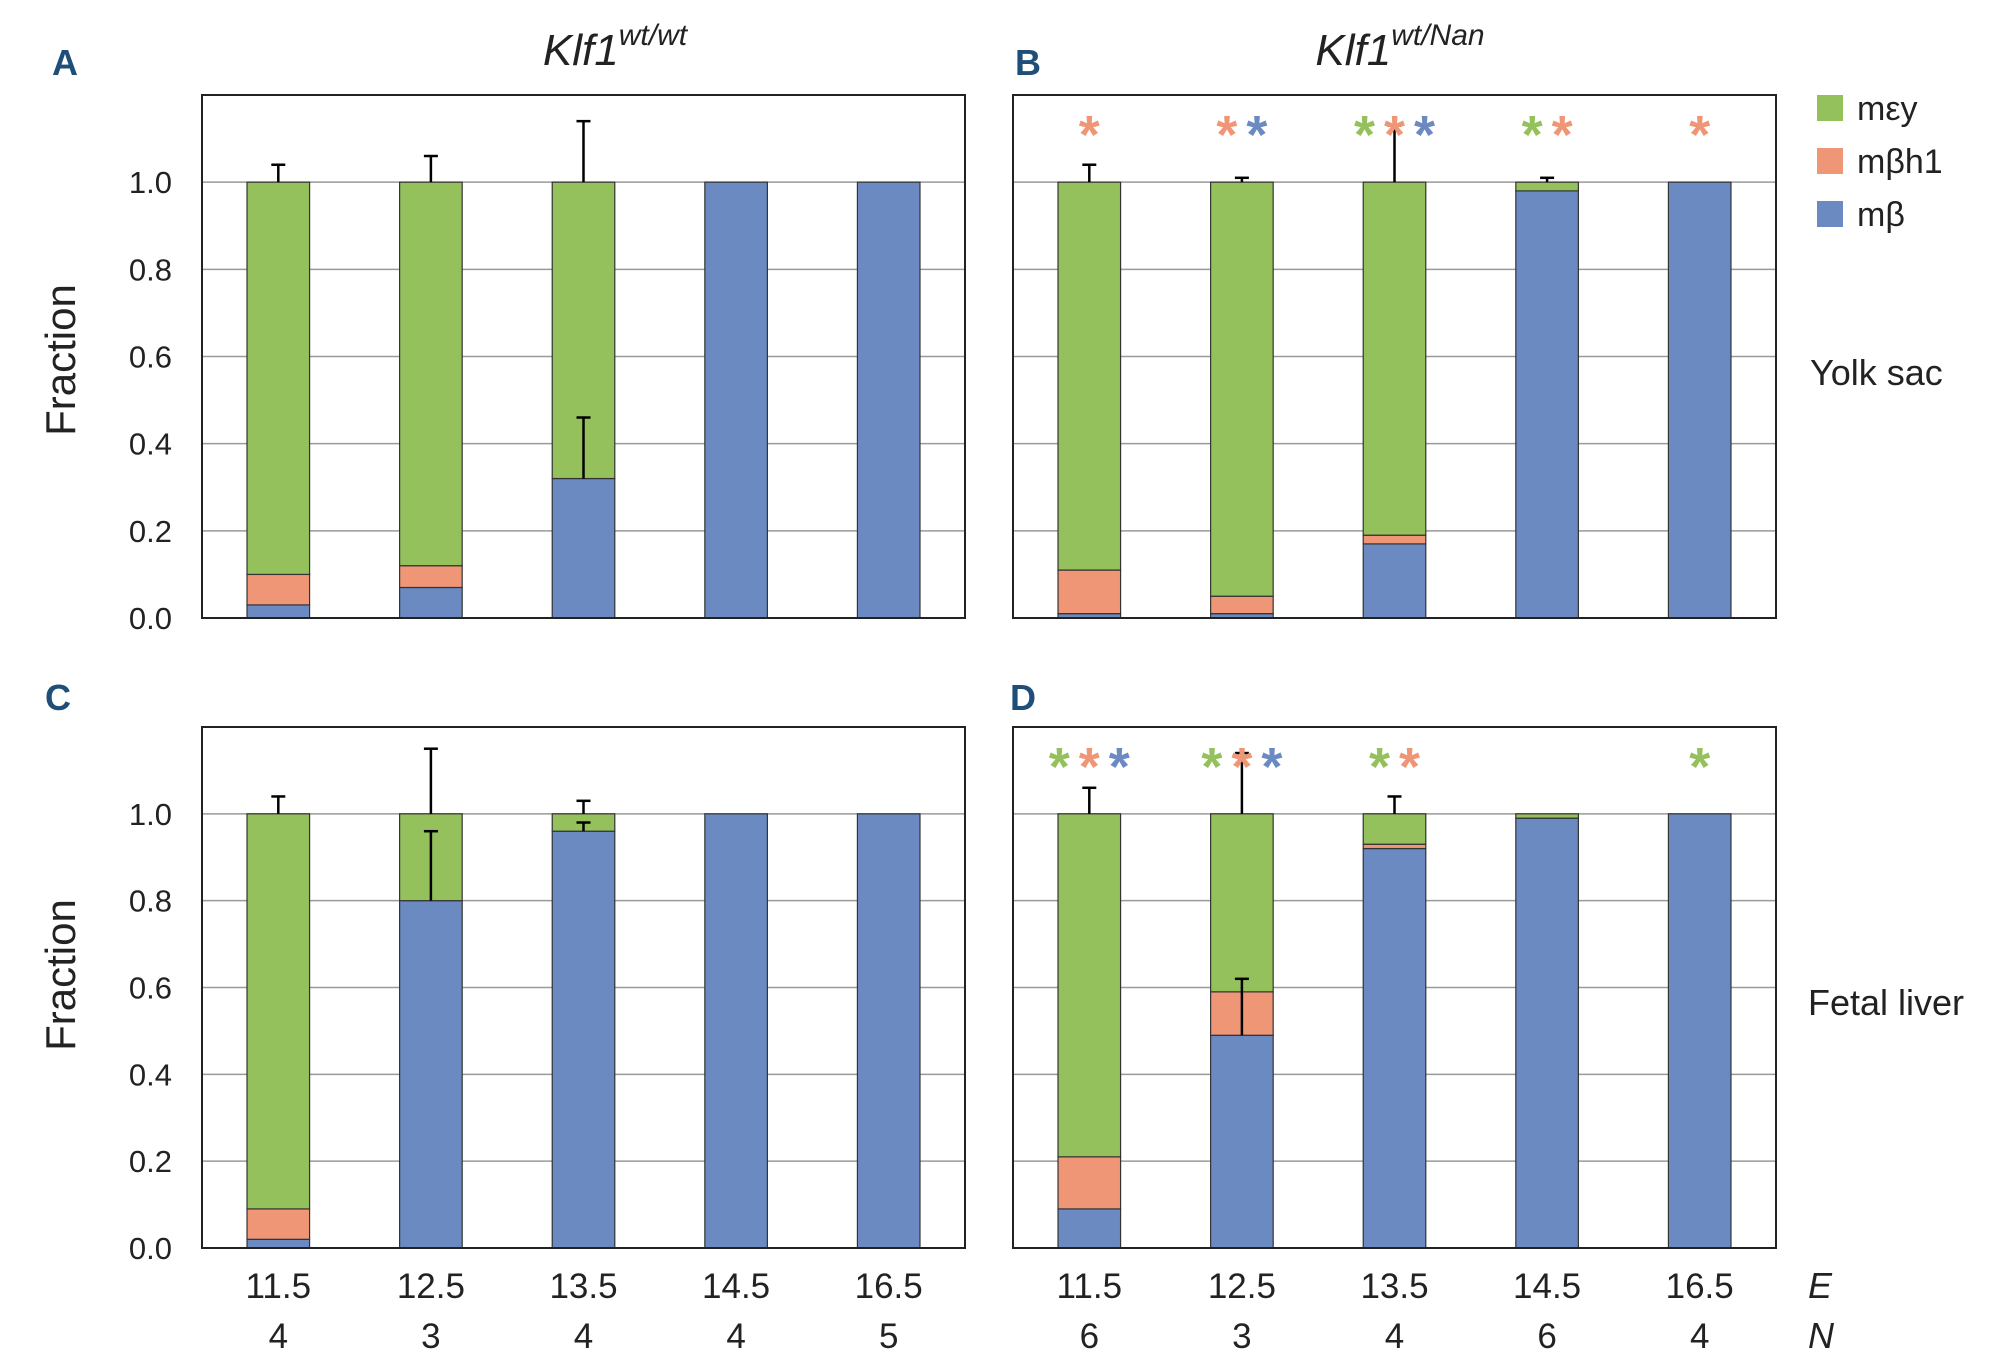 The image size is (2000, 1368). What do you see at coordinates (1830, 214) in the screenshot?
I see `legend-swatch-mb` at bounding box center [1830, 214].